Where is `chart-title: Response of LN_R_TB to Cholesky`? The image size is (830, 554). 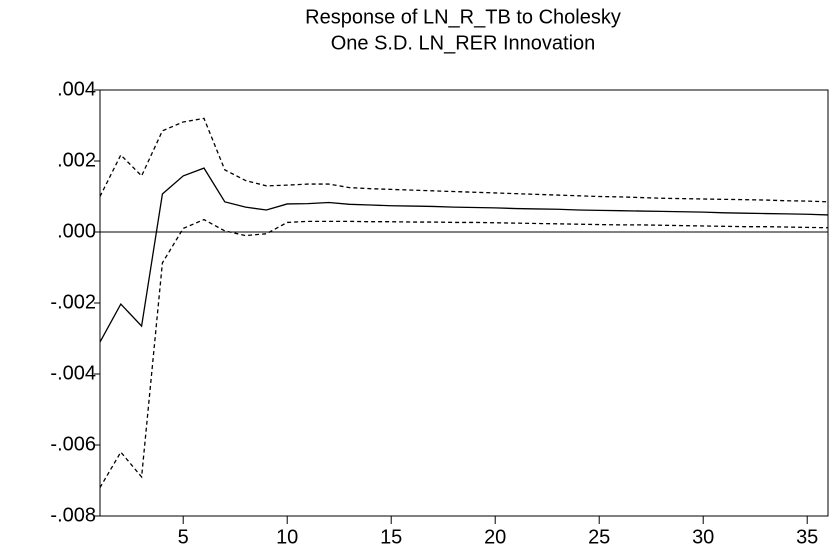 chart-title: Response of LN_R_TB to Cholesky is located at coordinates (463, 17).